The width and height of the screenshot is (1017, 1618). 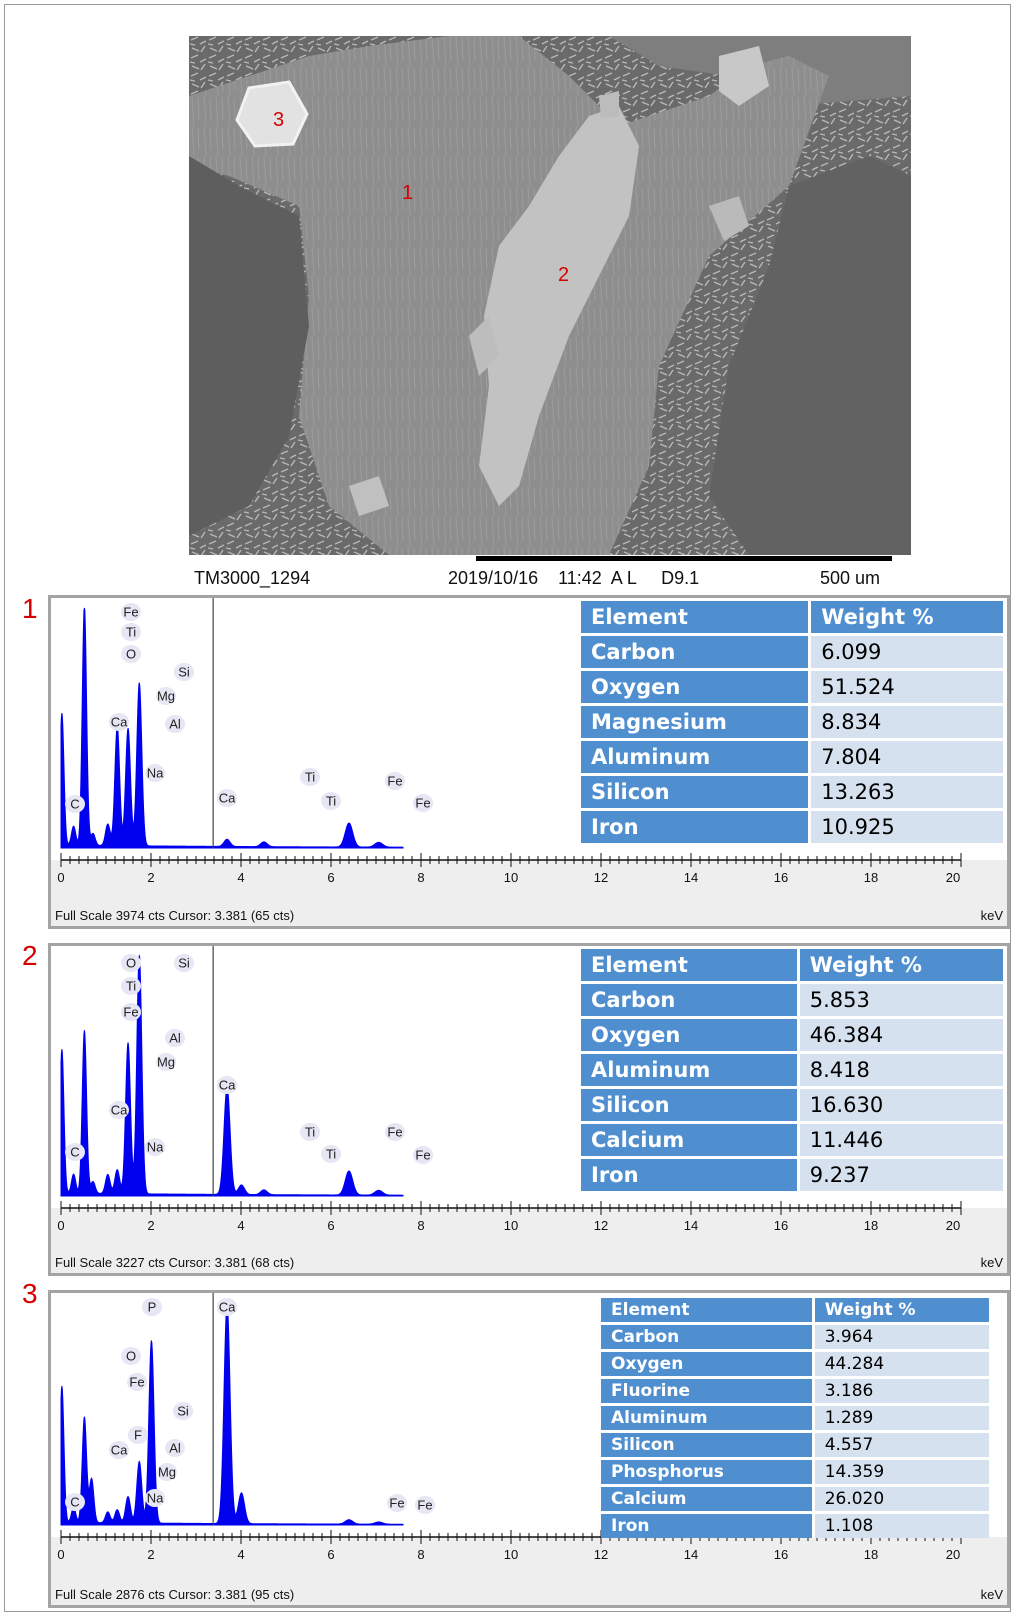 What do you see at coordinates (907, 687) in the screenshot?
I see `weight-value: 51.524` at bounding box center [907, 687].